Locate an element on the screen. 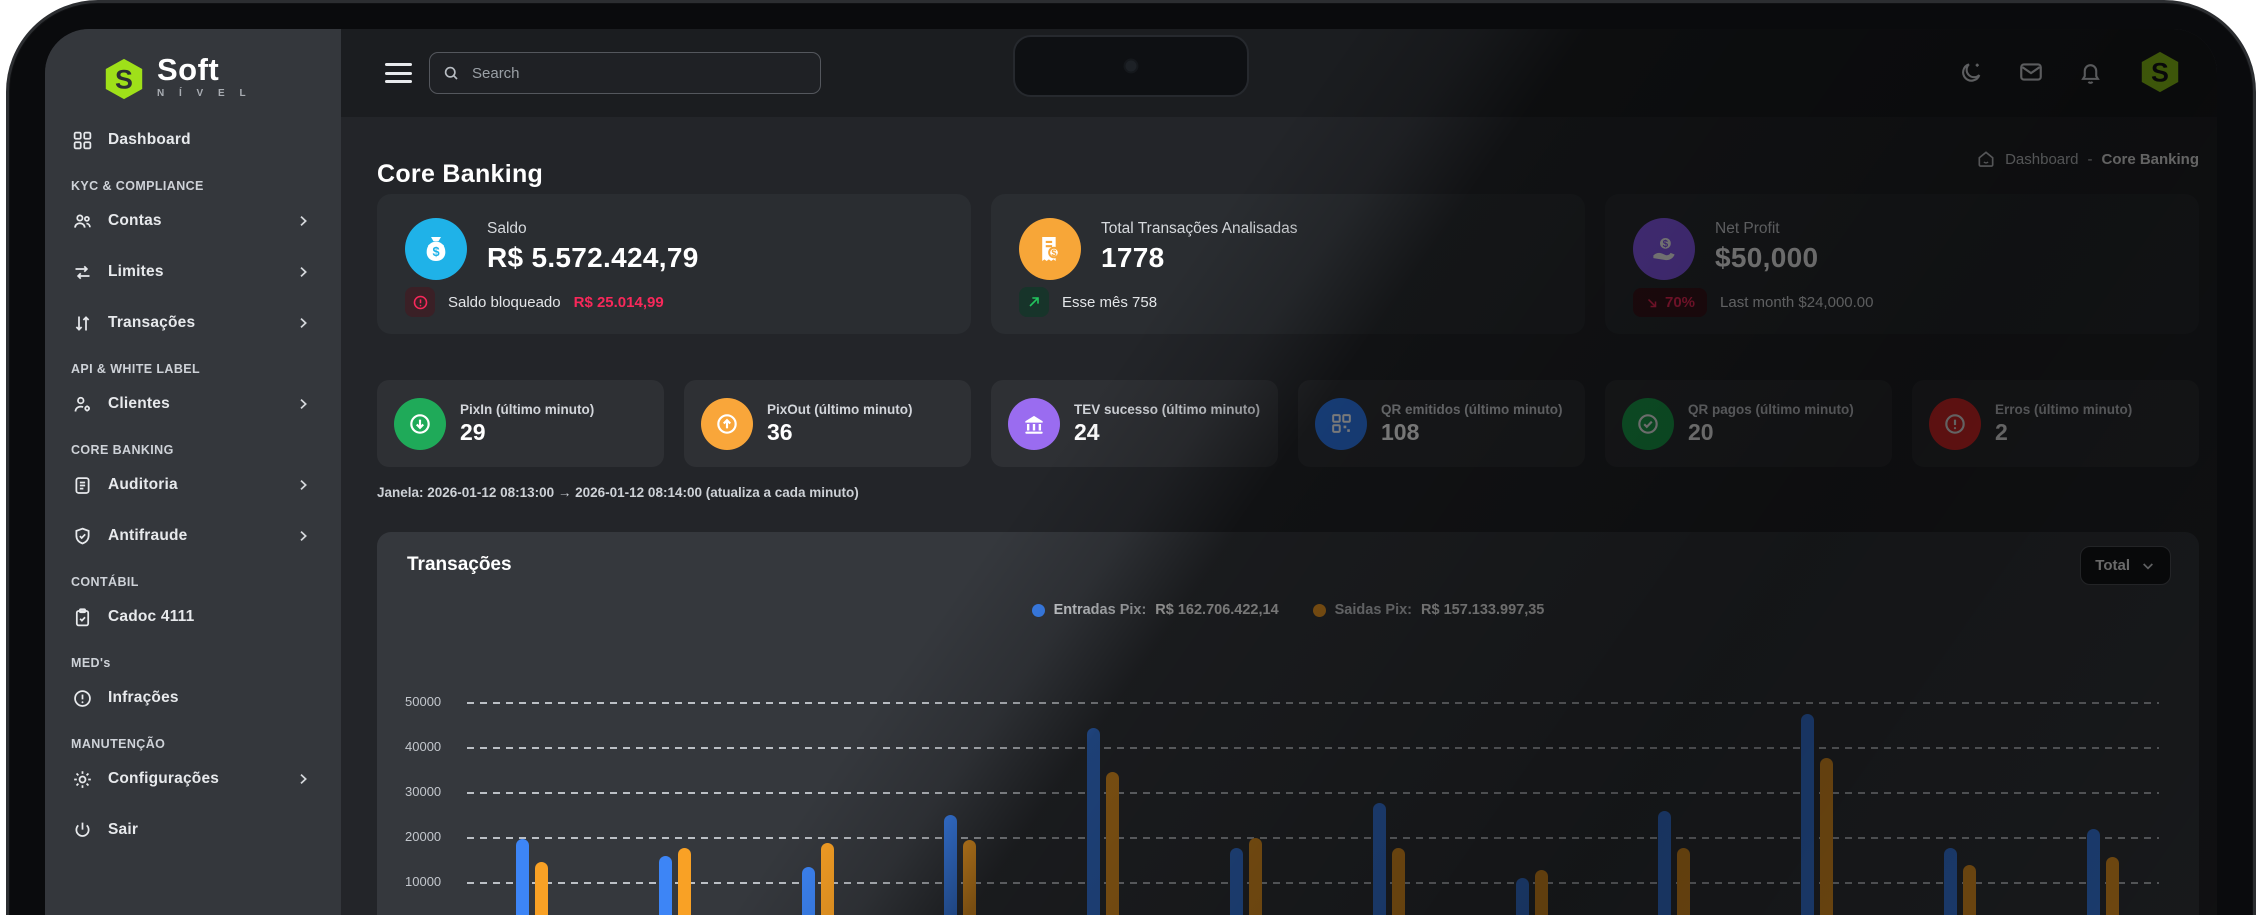 The image size is (2262, 915). legend-dot-orange is located at coordinates (1319, 610).